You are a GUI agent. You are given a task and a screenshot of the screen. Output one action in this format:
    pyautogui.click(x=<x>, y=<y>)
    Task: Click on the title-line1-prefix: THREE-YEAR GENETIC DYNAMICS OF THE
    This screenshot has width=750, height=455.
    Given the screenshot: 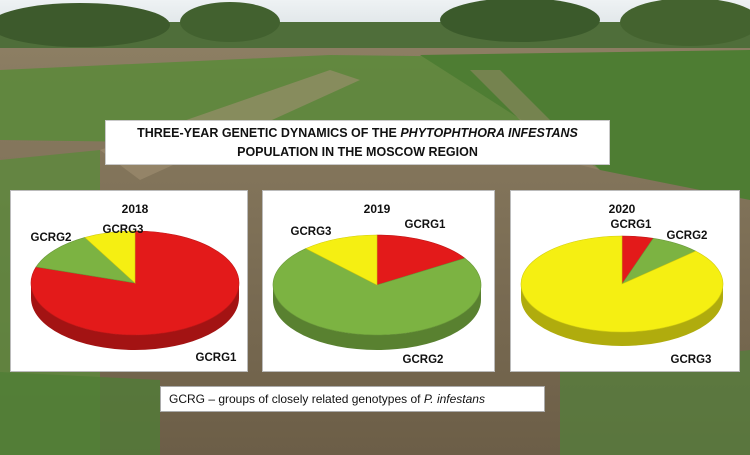 What is the action you would take?
    pyautogui.click(x=269, y=133)
    